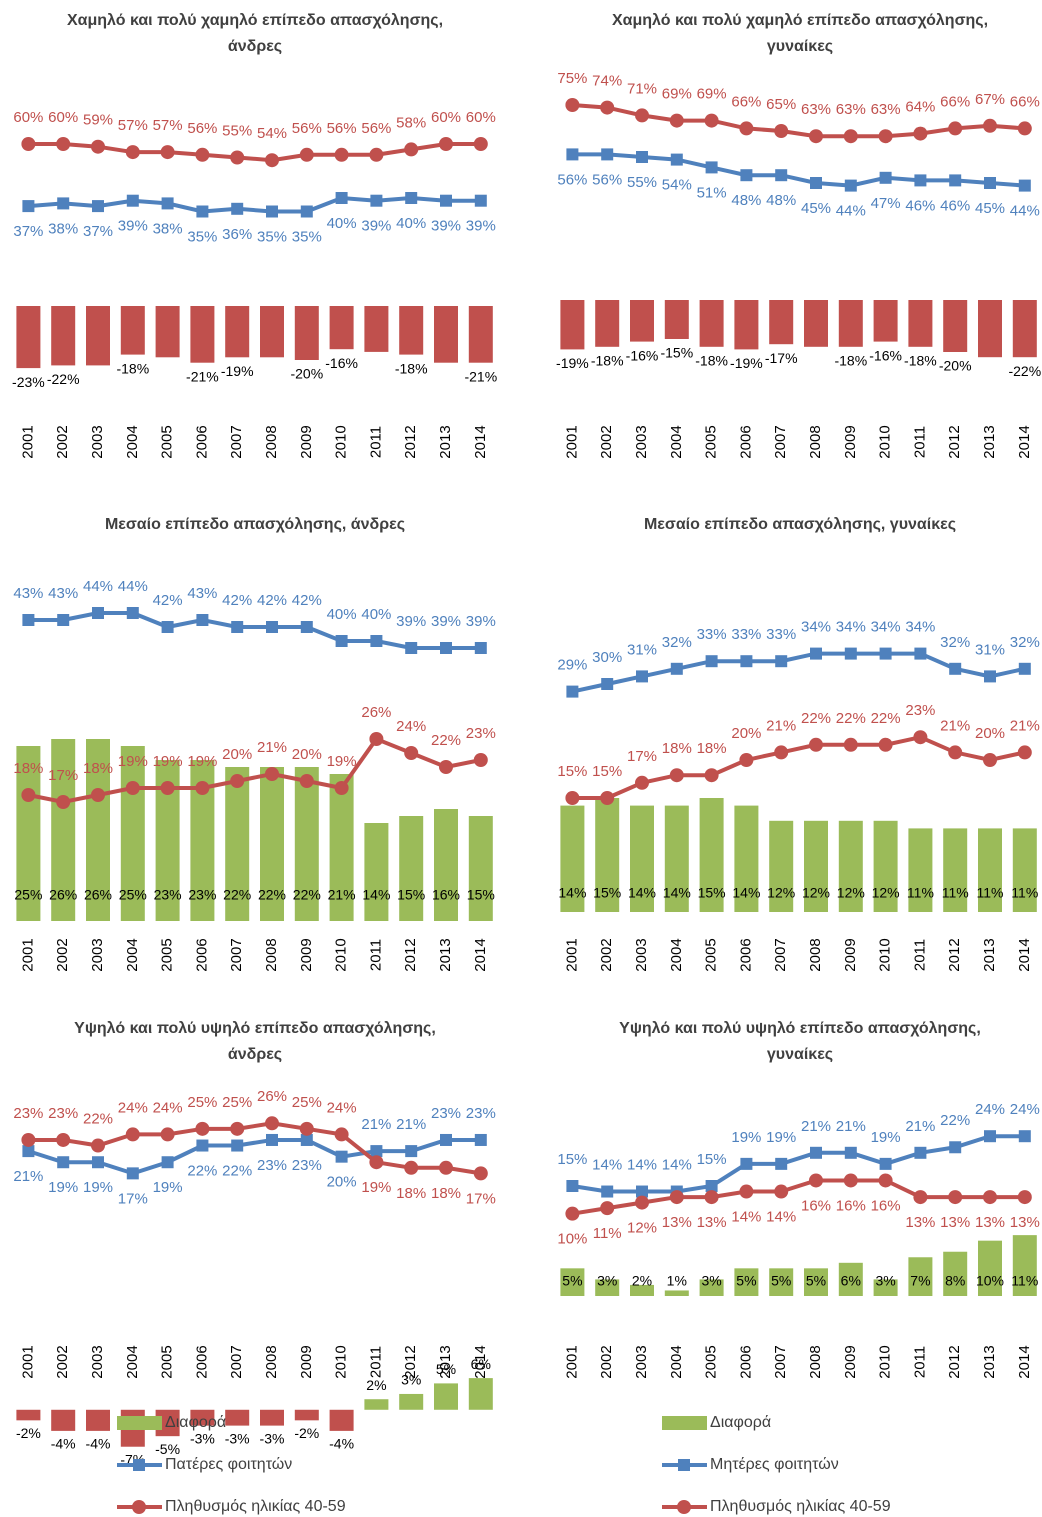 Image resolution: width=1042 pixels, height=1517 pixels. I want to click on x-tick-label: 2002, so click(606, 441).